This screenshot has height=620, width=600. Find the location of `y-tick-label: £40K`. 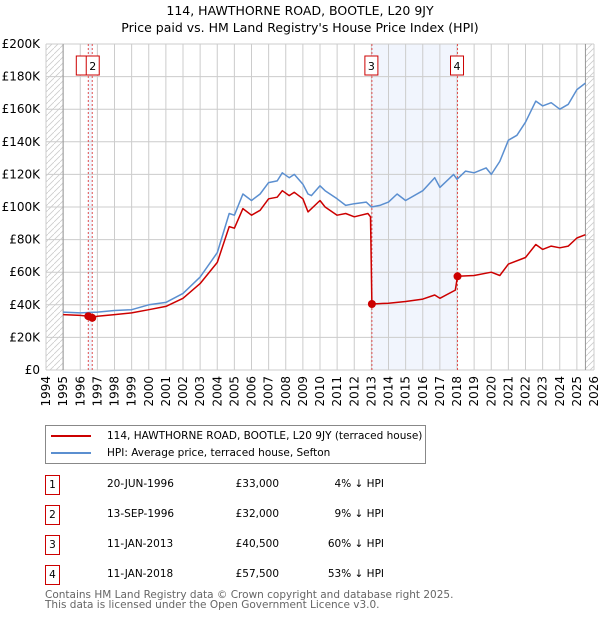

y-tick-label: £40K is located at coordinates (25, 305).